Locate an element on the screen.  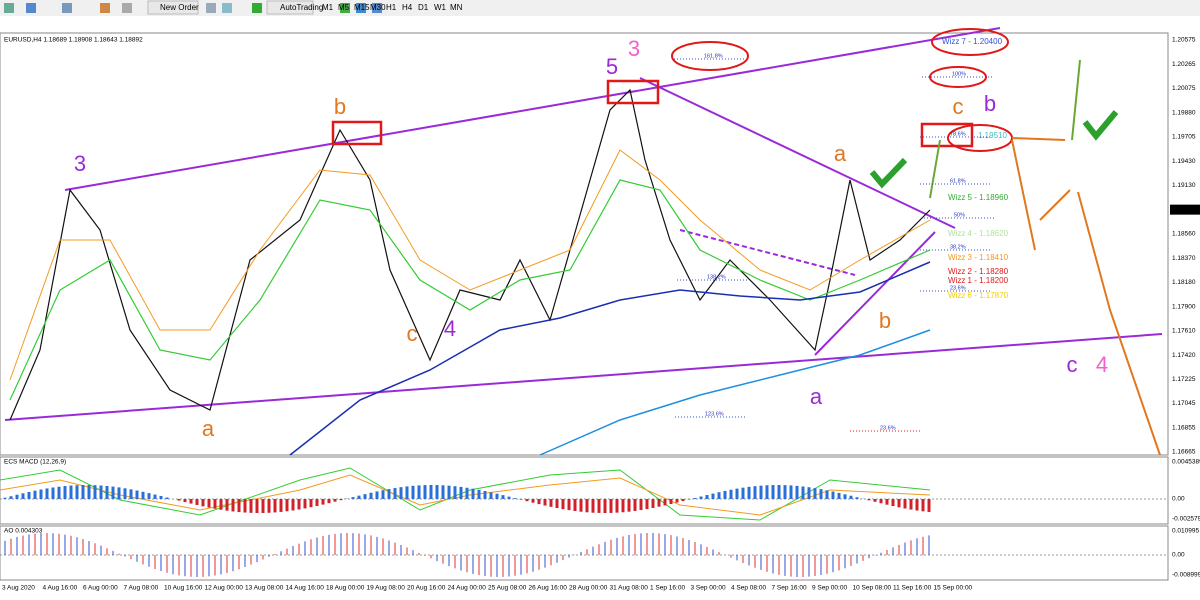
time-label: 13 Aug 08:00 is located at coordinates (264, 588).